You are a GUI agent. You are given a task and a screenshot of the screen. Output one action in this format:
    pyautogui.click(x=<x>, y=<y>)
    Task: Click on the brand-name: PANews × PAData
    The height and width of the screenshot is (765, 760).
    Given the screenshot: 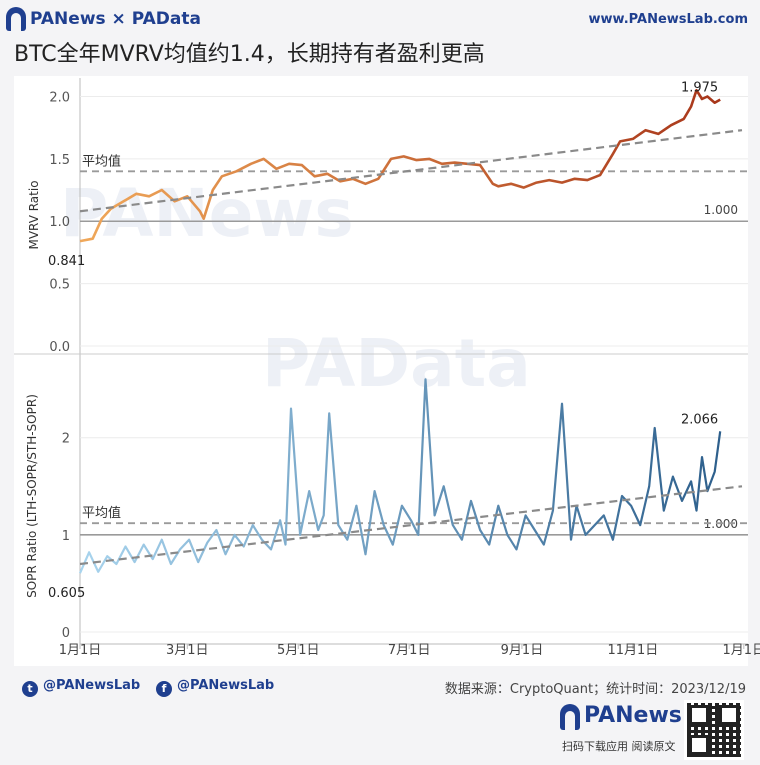 What is the action you would take?
    pyautogui.click(x=115, y=19)
    